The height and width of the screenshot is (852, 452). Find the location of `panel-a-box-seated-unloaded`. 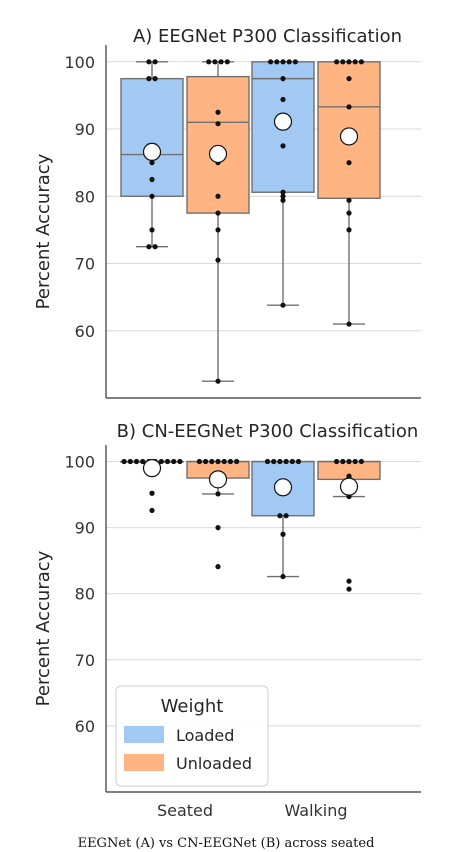

panel-a-box-seated-unloaded is located at coordinates (218, 221).